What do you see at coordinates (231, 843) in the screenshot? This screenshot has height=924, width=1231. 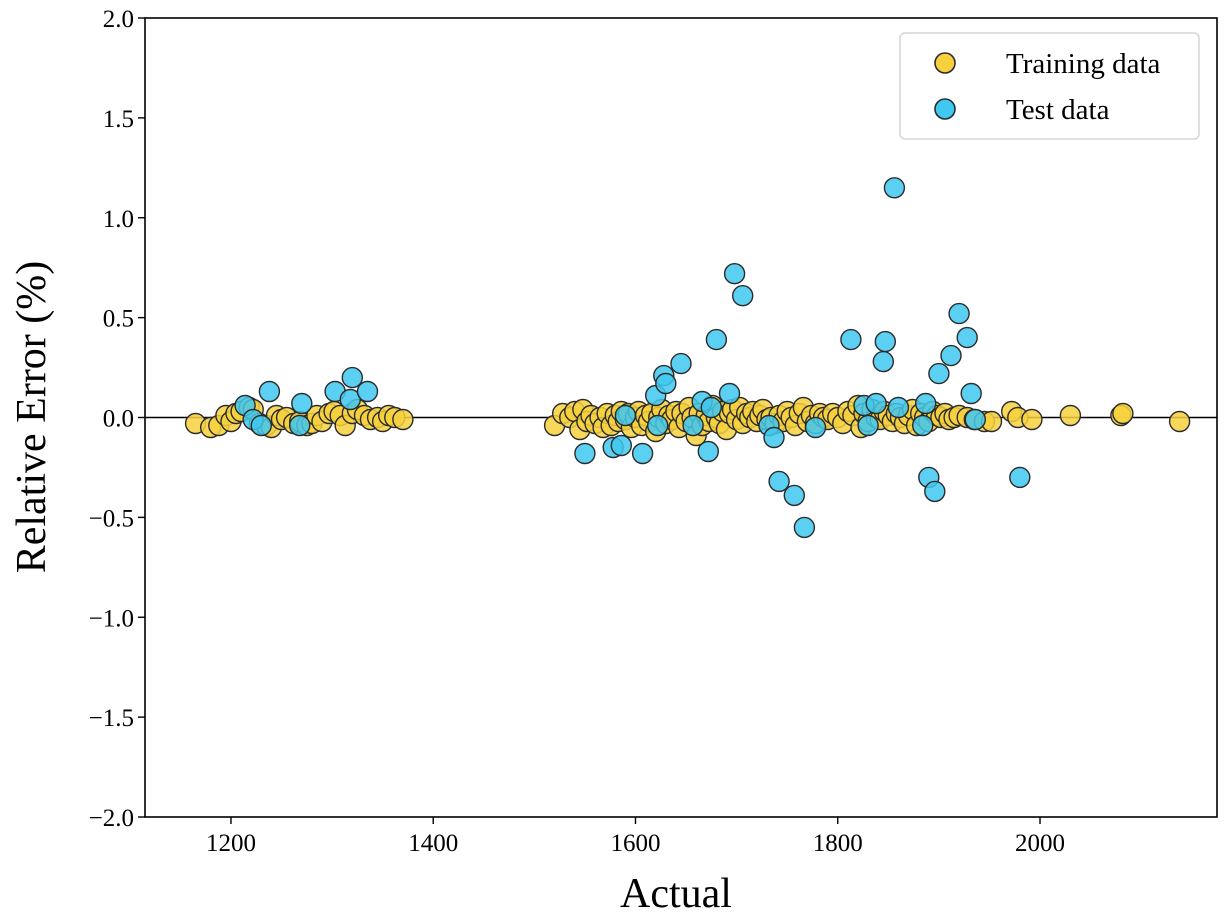 I see `x-tick-label: 1200` at bounding box center [231, 843].